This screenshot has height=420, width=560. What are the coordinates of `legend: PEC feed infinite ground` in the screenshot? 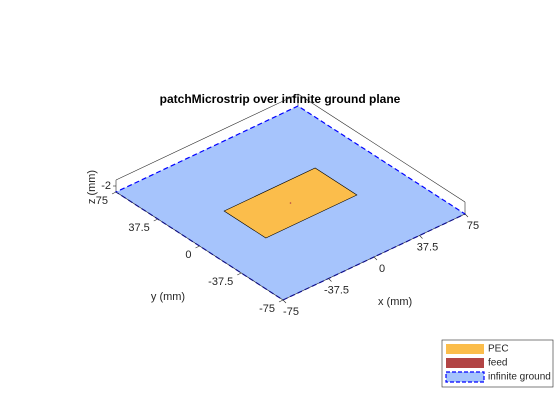 It's located at (498, 363).